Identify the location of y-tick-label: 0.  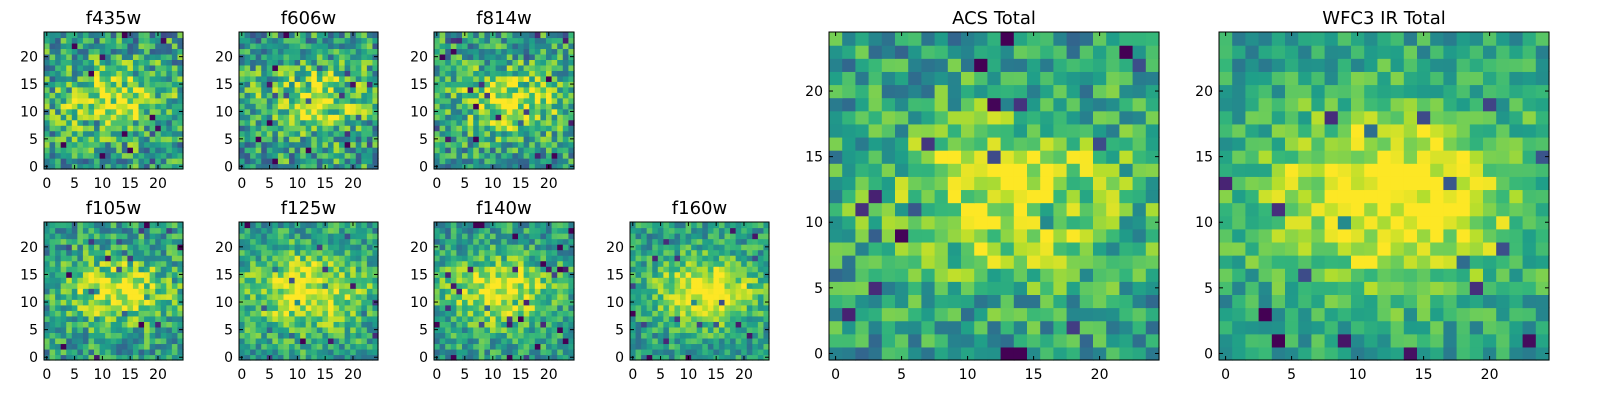
(33, 358).